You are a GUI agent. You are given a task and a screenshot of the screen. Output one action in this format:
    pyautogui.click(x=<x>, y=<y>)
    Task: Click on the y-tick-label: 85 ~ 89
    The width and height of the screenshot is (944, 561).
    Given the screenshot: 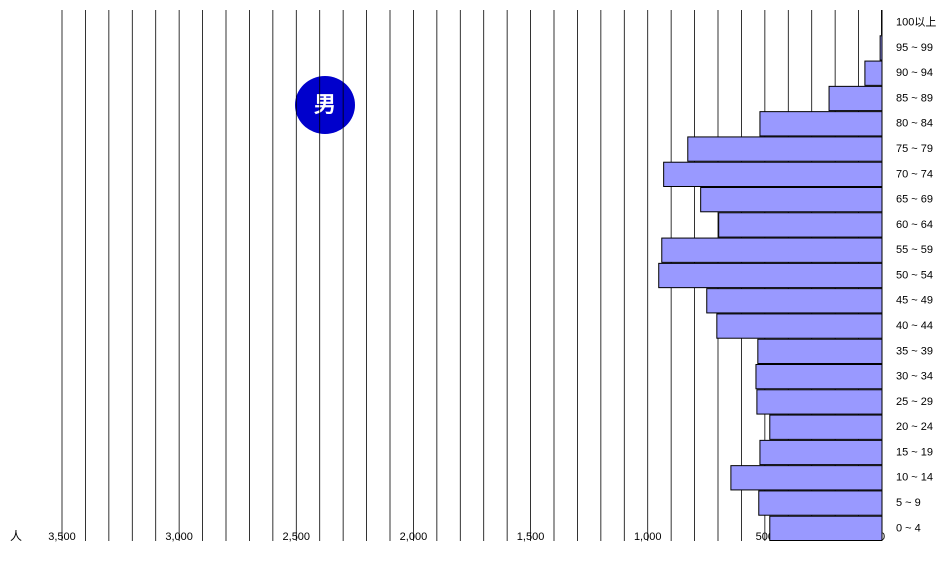 What is the action you would take?
    pyautogui.click(x=914, y=98)
    